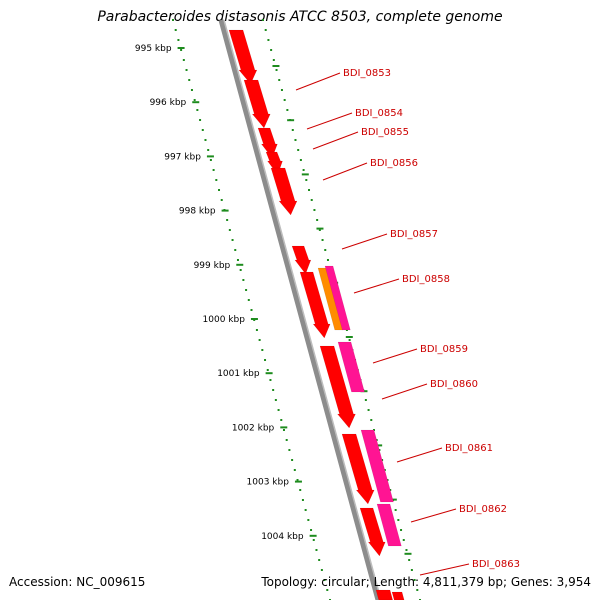 This screenshot has width=600, height=600. I want to click on scale-tick-label: 998 kbp, so click(197, 212).